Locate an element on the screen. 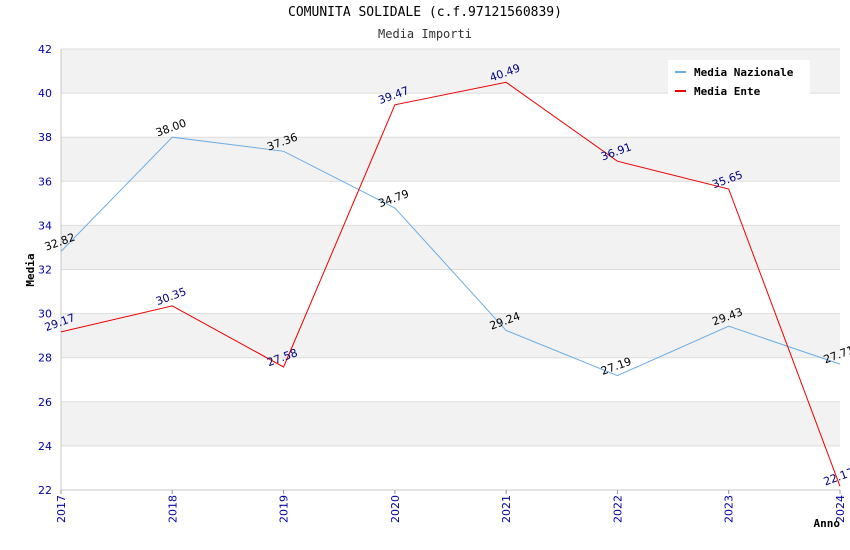 Image resolution: width=850 pixels, height=550 pixels. y-tick-label: 22 is located at coordinates (45, 490).